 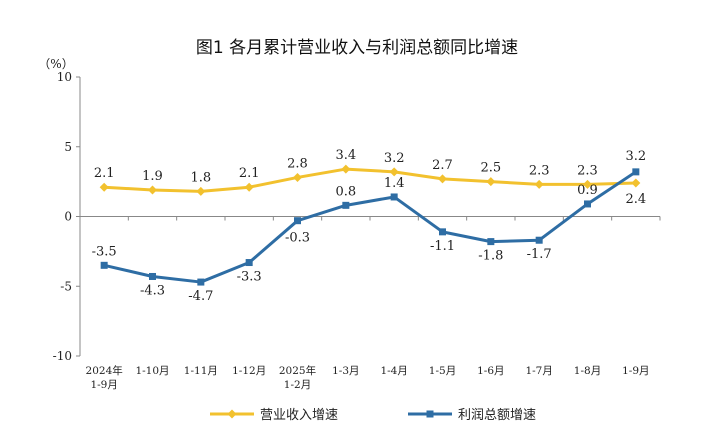 I want to click on x-tick-label-line: 1-7月, so click(x=538, y=371).